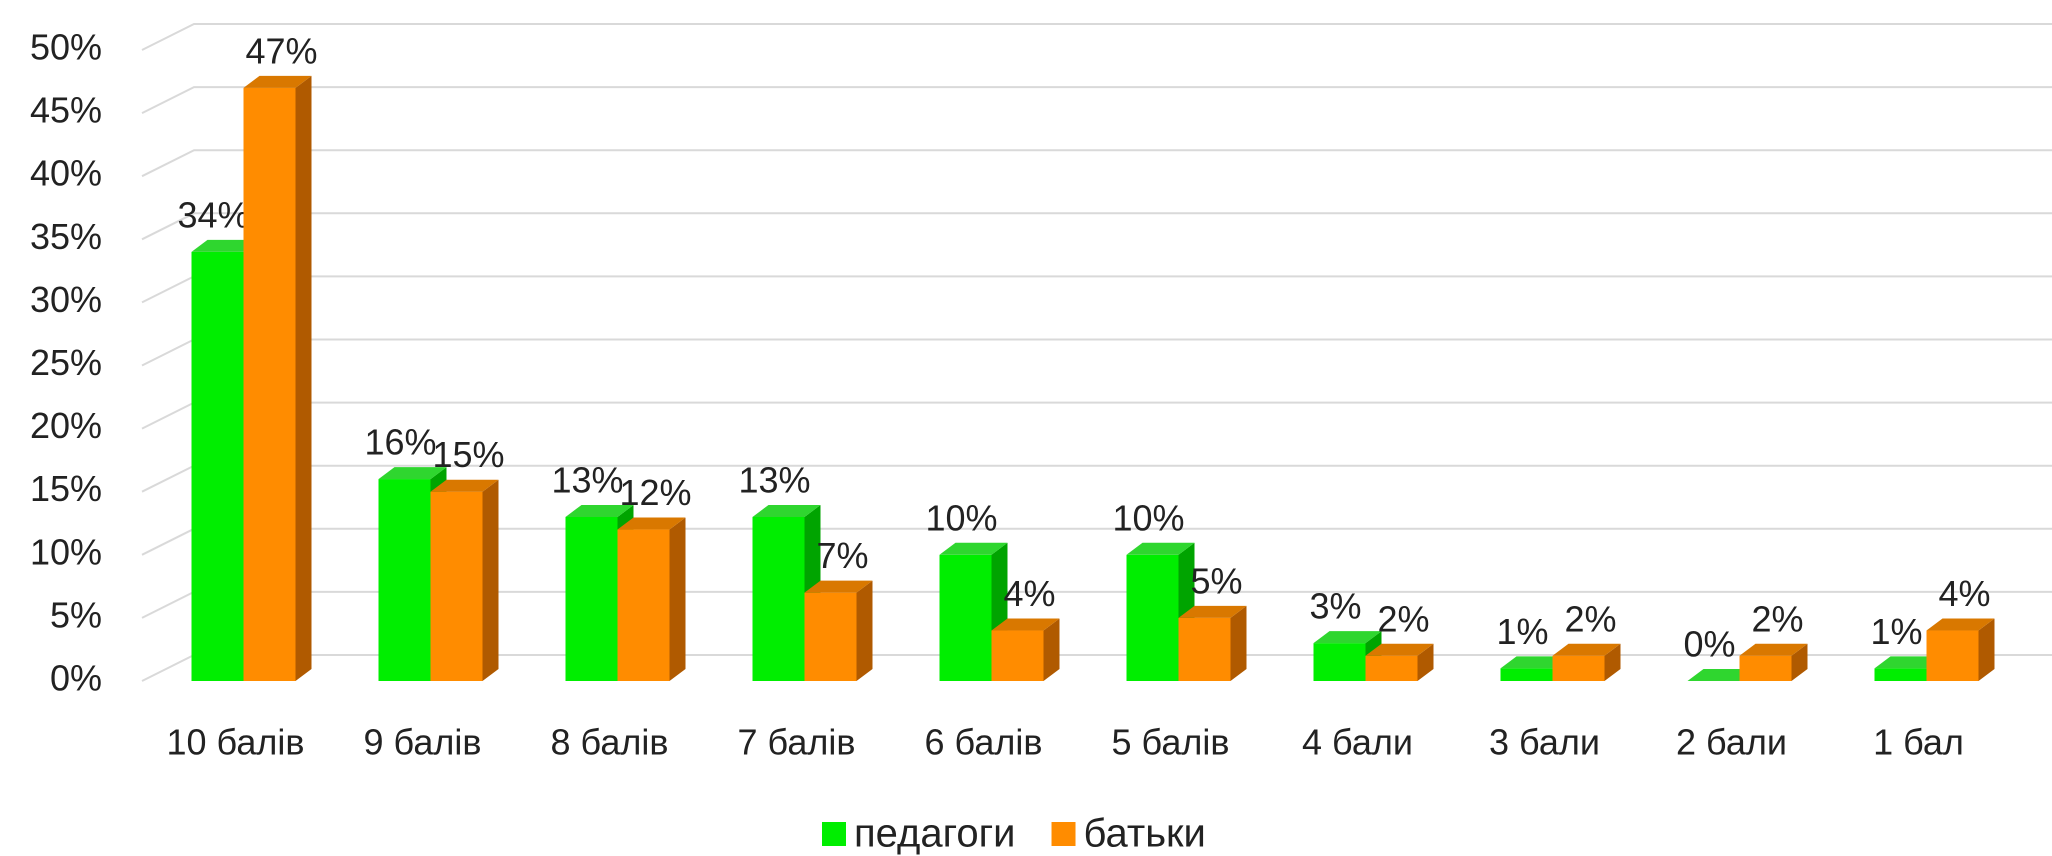  What do you see at coordinates (1145, 834) in the screenshot?
I see `legend-label: батьки` at bounding box center [1145, 834].